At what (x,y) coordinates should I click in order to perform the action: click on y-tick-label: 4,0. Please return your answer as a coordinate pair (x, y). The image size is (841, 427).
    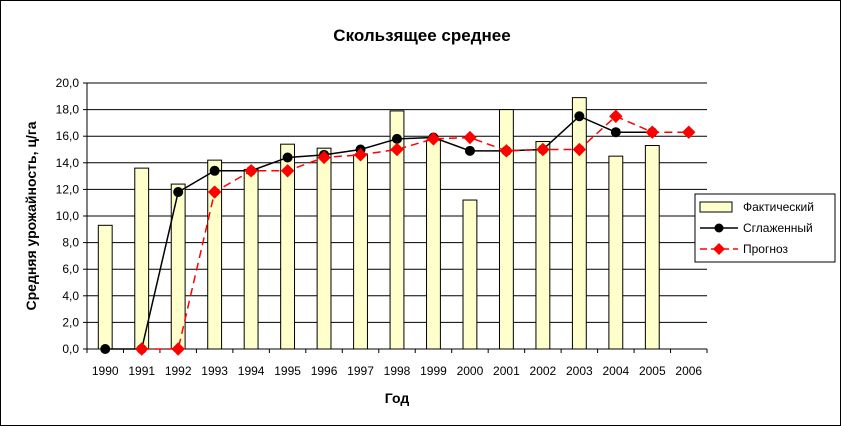
    Looking at the image, I should click on (70, 296).